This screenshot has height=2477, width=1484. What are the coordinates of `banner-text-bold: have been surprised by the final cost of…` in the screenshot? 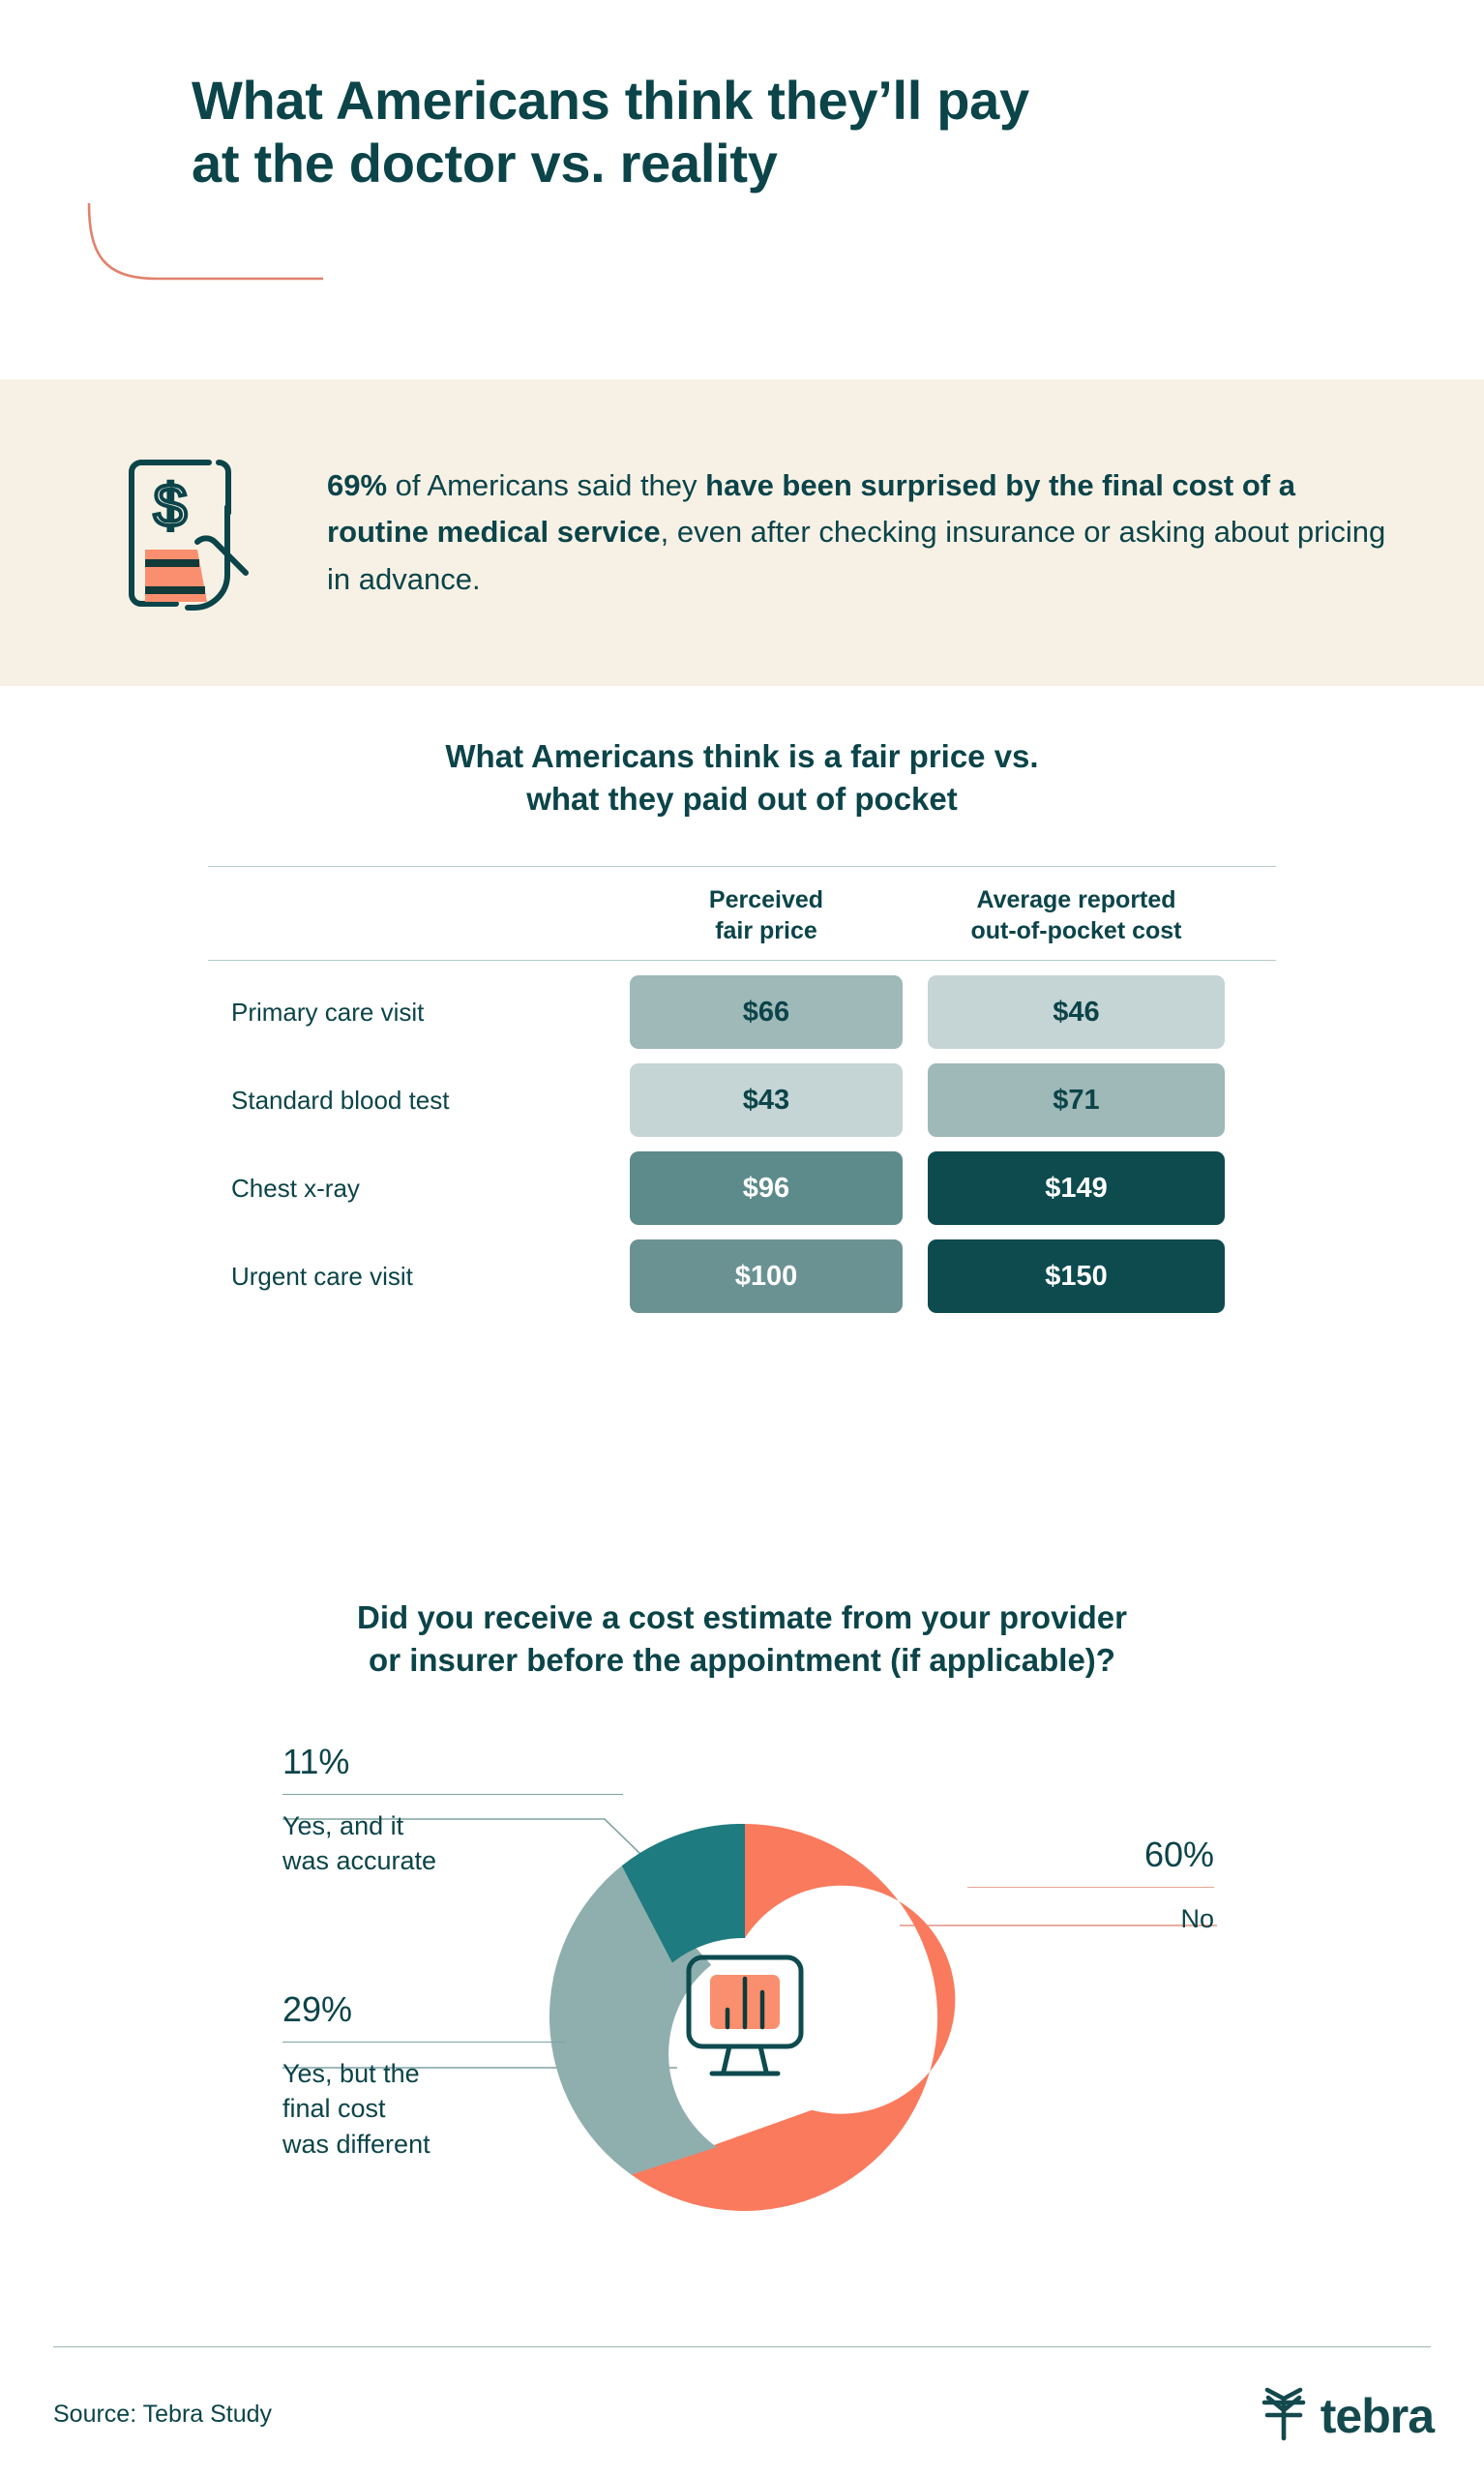 It's located at (811, 509).